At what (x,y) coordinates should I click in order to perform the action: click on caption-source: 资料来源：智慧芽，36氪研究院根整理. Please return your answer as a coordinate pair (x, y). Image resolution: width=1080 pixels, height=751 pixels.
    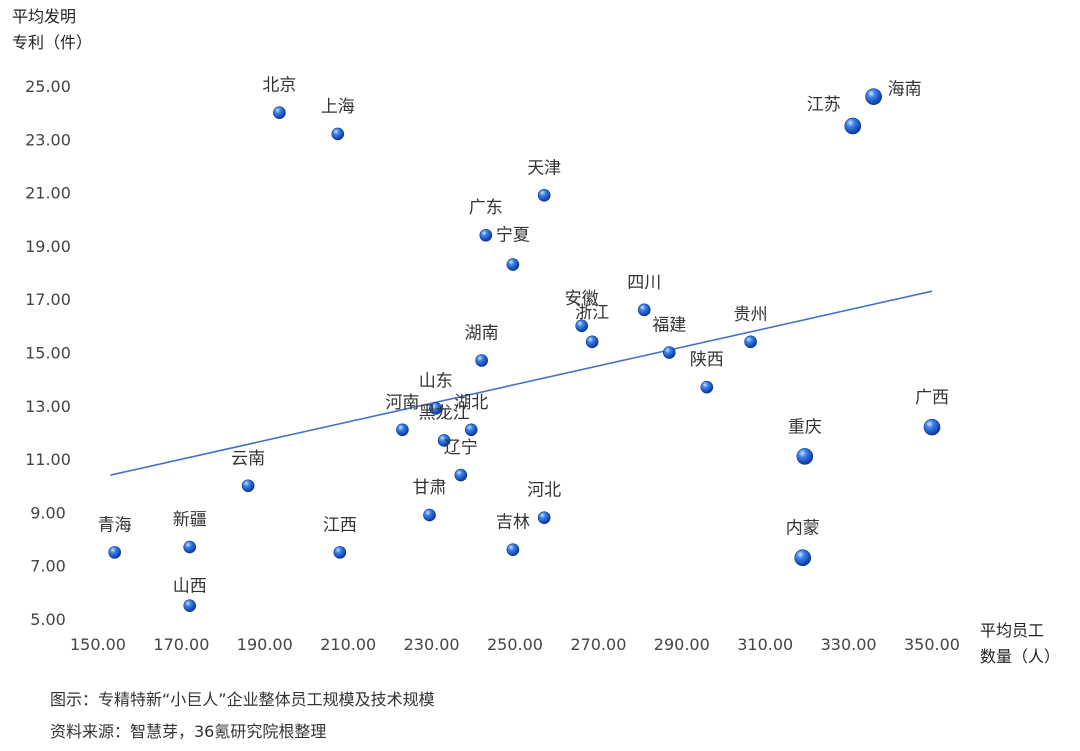
    Looking at the image, I should click on (188, 731).